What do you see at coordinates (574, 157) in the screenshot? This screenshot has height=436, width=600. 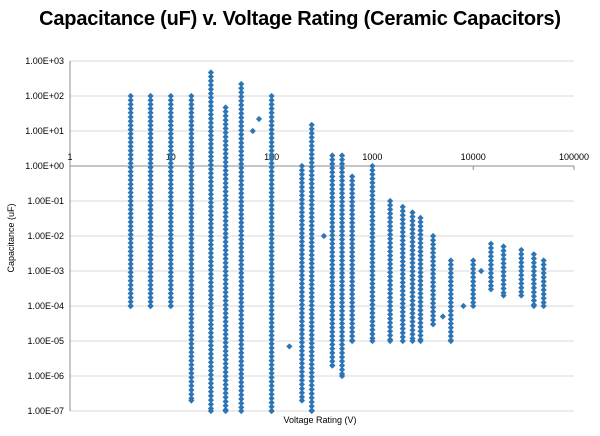 I see `x-tick-label: 100000` at bounding box center [574, 157].